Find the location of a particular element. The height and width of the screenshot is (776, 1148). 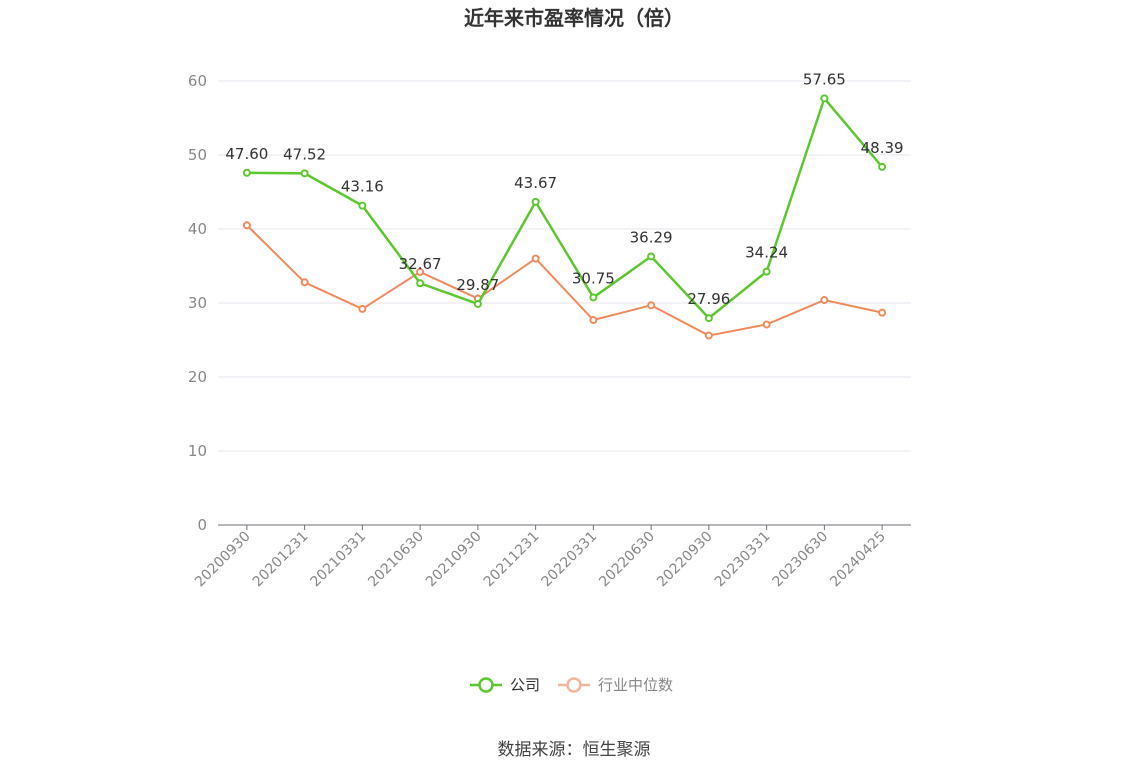

chart-title: 近年来市盈率情况（倍） is located at coordinates (574, 18).